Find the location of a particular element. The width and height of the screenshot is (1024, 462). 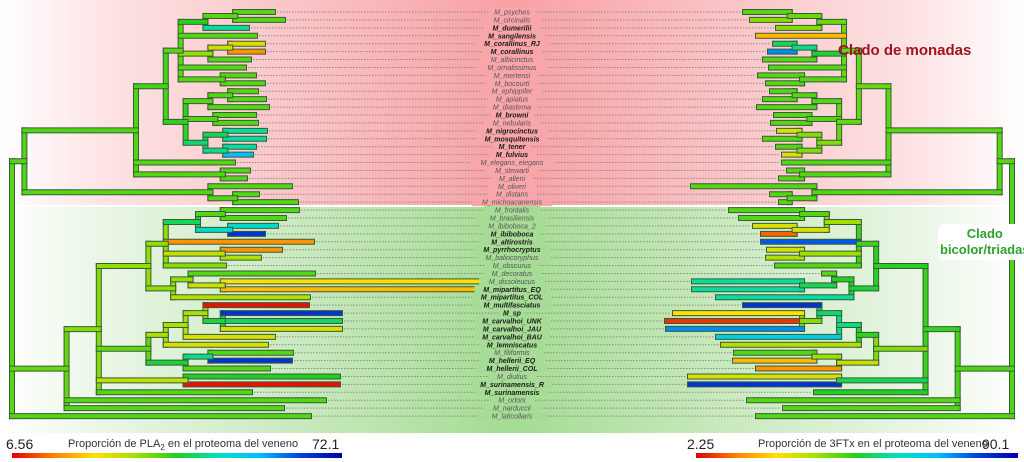

leaf-label: M_surinamensis is located at coordinates (512, 393).